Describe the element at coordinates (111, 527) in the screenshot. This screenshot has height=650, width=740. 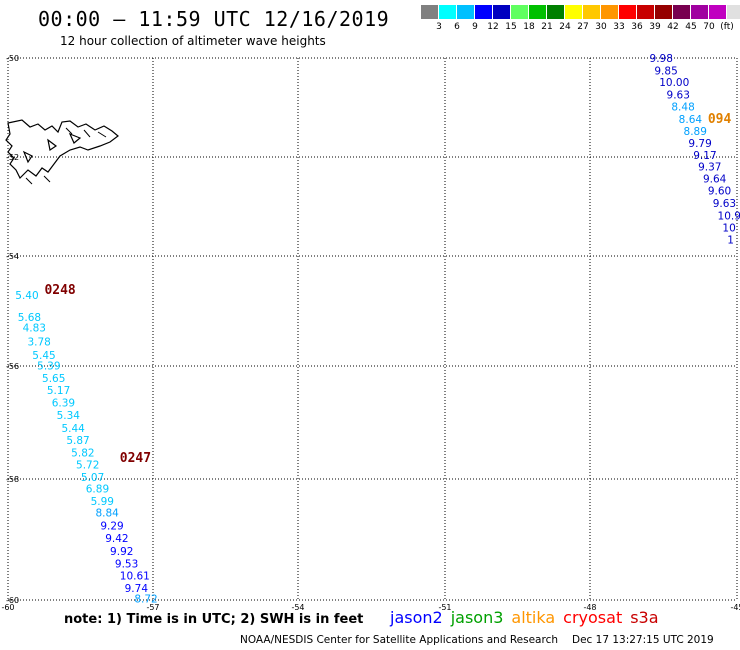
I see `wave-height-value: 9.29` at that location.